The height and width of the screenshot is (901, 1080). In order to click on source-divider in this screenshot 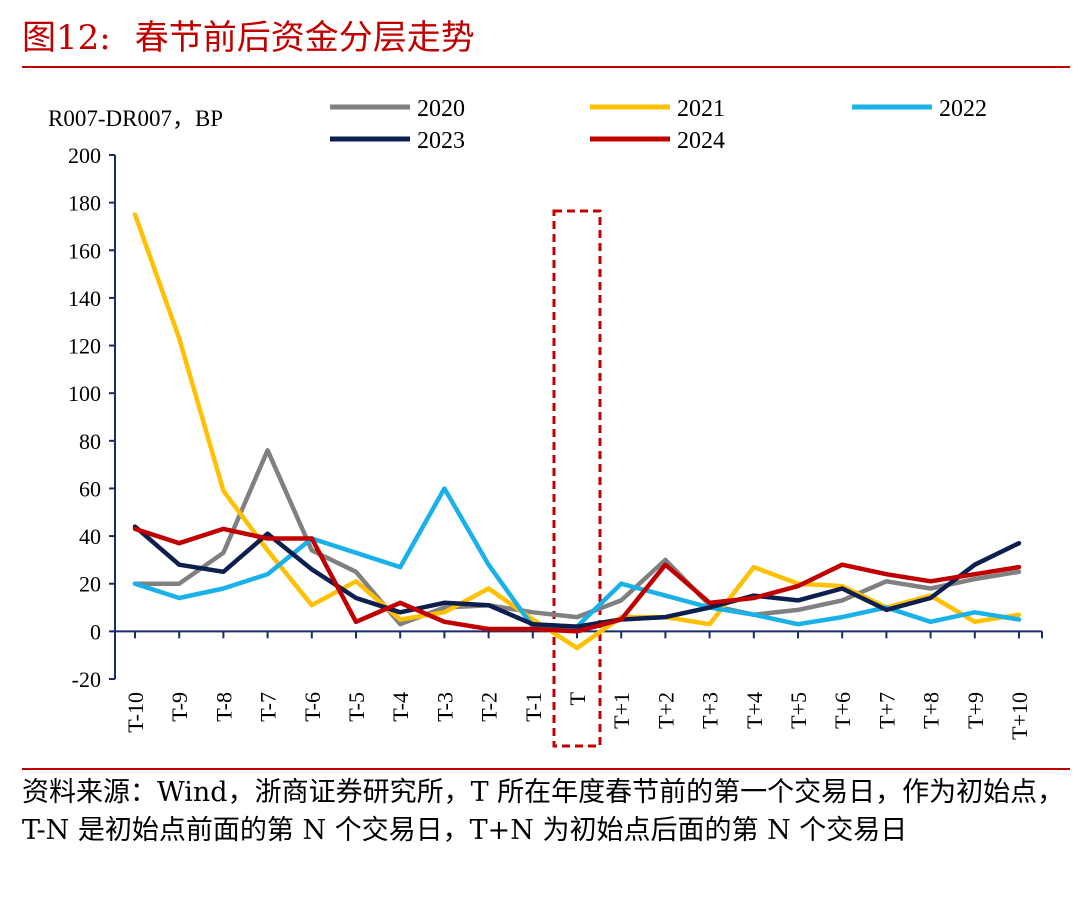, I will do `click(546, 769)`.